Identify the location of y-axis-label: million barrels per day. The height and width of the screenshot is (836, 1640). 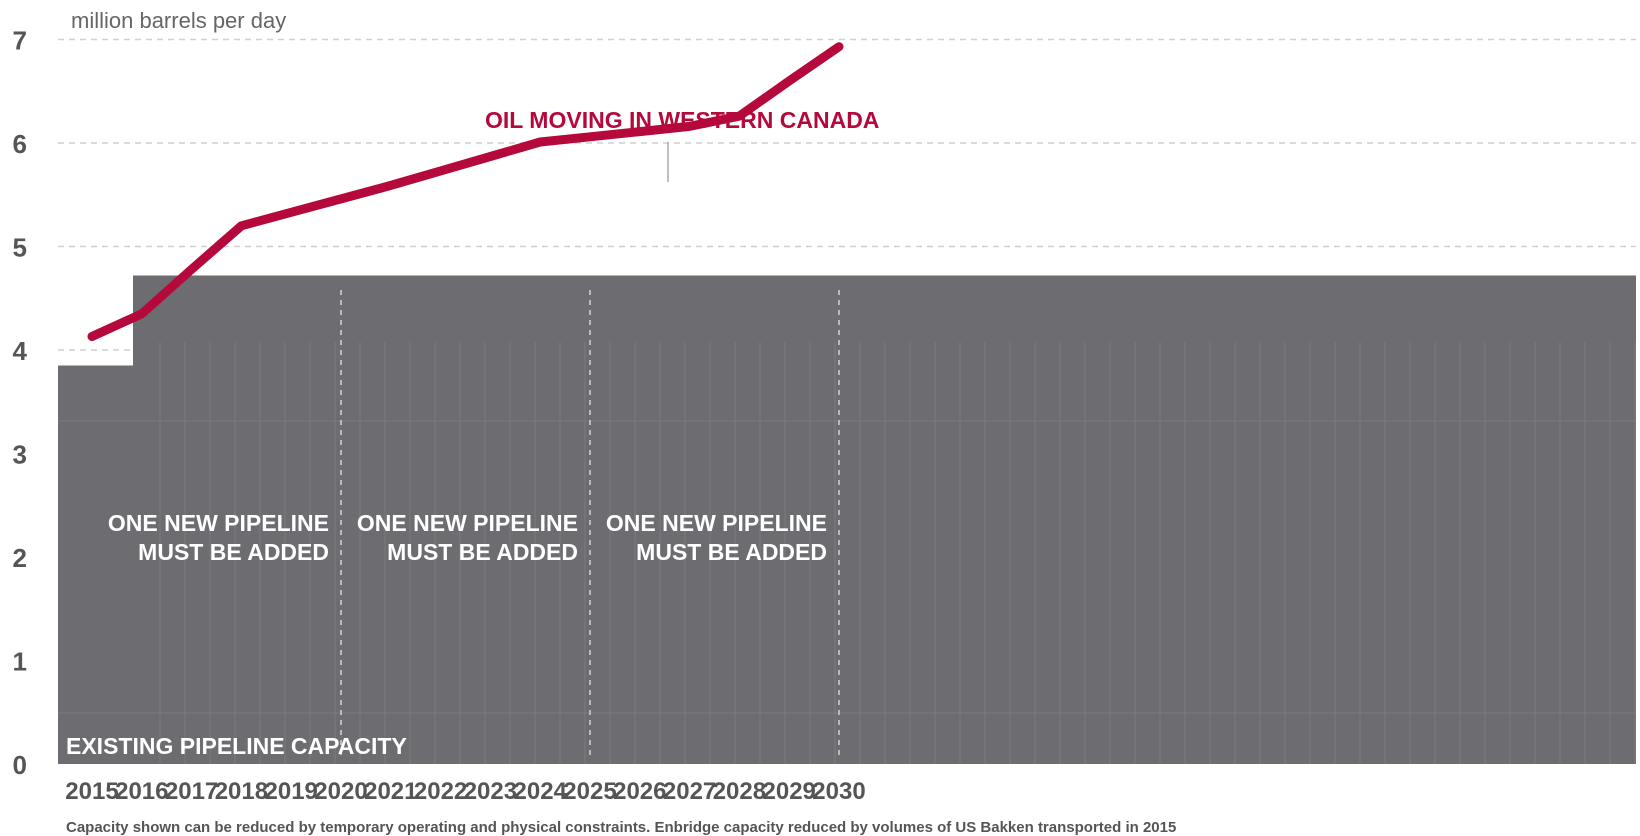
(178, 20).